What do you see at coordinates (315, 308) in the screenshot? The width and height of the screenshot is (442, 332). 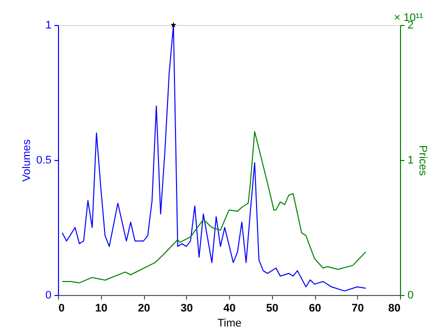 I see `x-tick-label: 60` at bounding box center [315, 308].